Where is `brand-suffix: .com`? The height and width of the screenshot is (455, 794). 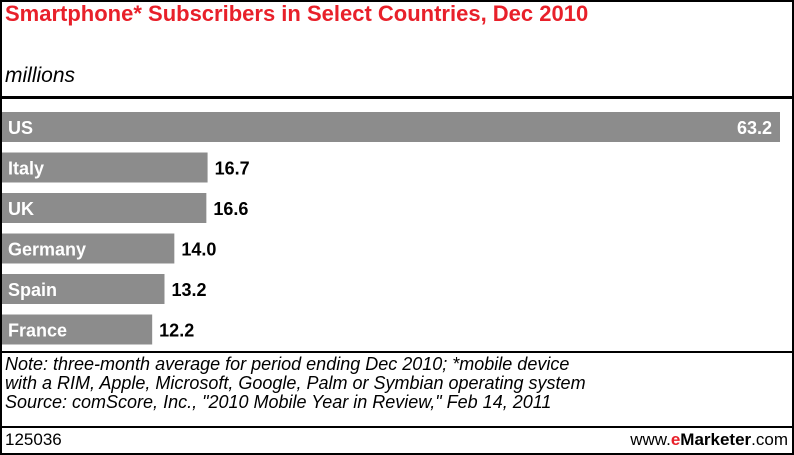
brand-suffix: .com is located at coordinates (769, 439).